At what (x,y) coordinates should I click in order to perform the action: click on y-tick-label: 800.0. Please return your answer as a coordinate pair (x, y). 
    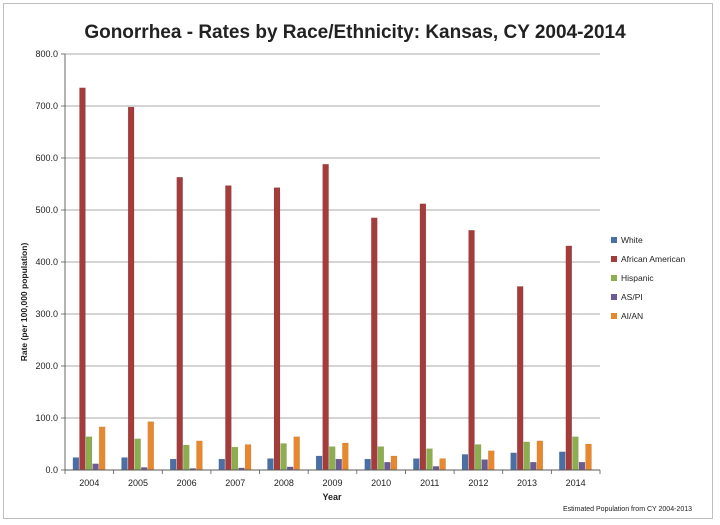
    Looking at the image, I should click on (46, 54).